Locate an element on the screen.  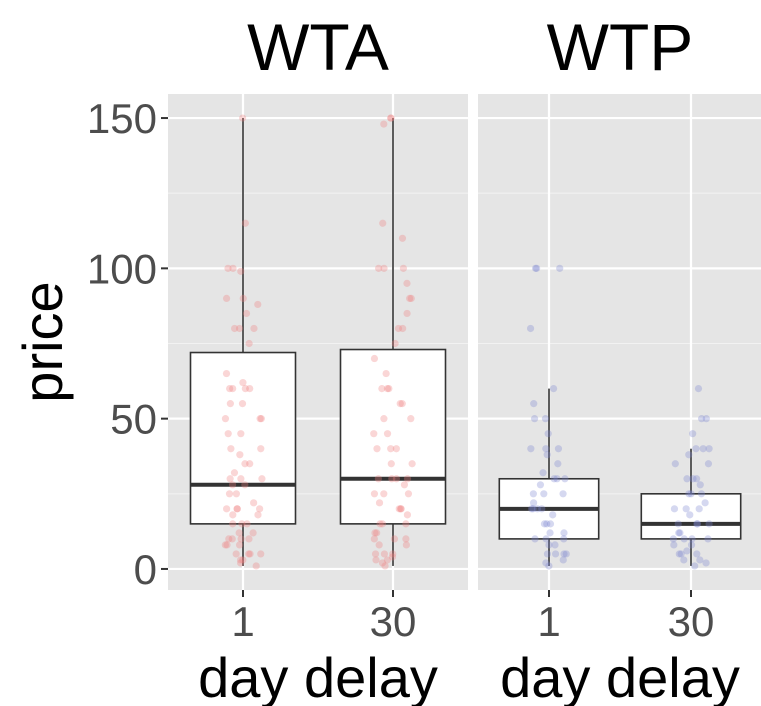
y-tick-label: 100 is located at coordinates (122, 268).